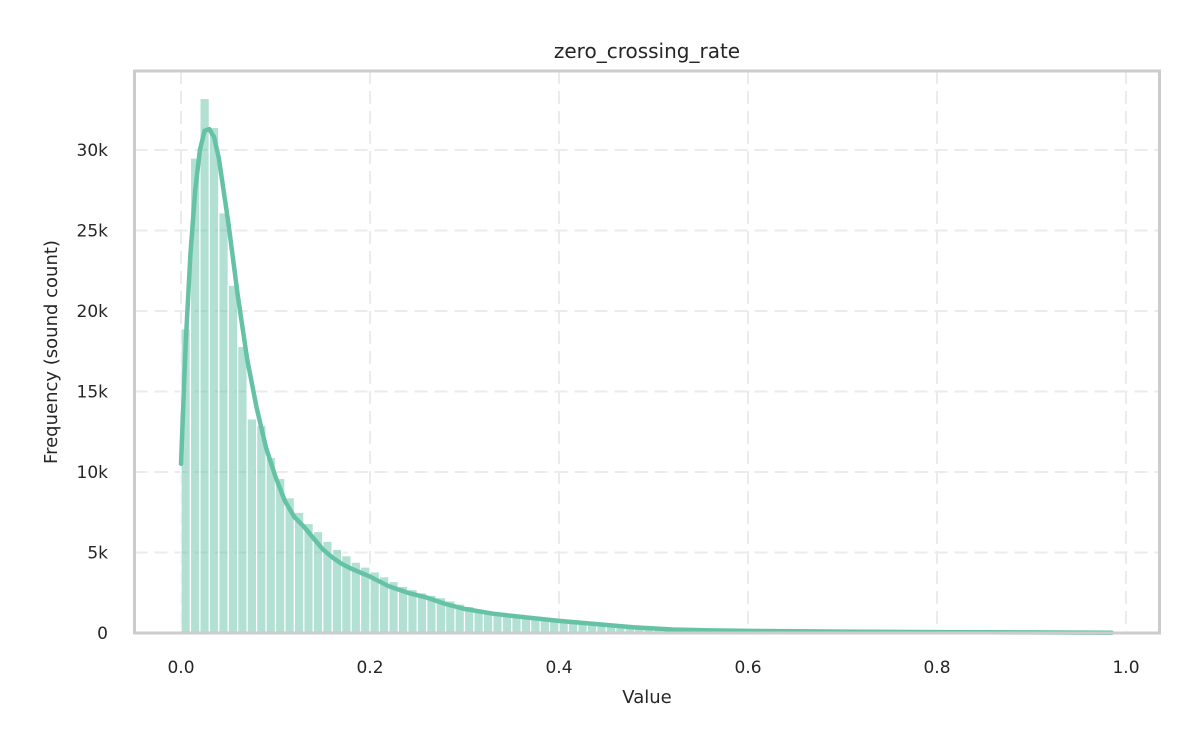 The height and width of the screenshot is (750, 1200). I want to click on chart-title: zero_crossing_rate, so click(647, 51).